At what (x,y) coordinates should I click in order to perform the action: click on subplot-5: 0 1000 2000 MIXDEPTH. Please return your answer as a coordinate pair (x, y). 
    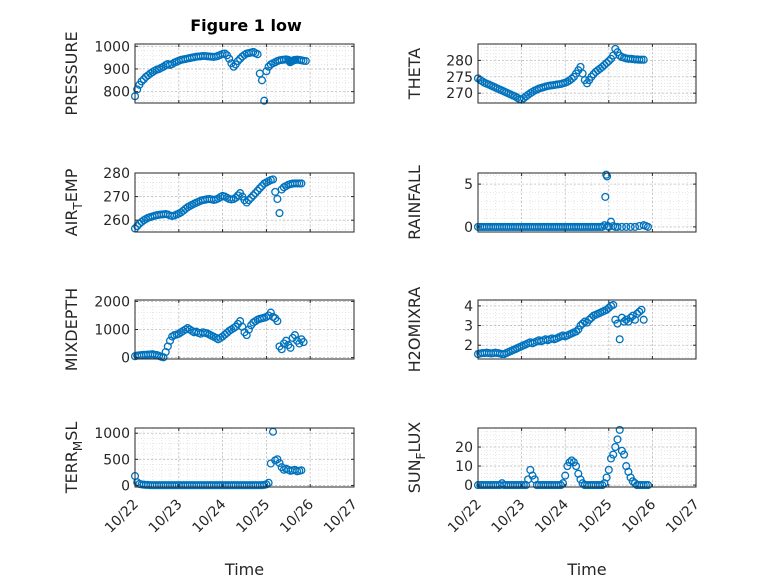
    Looking at the image, I should click on (208, 329).